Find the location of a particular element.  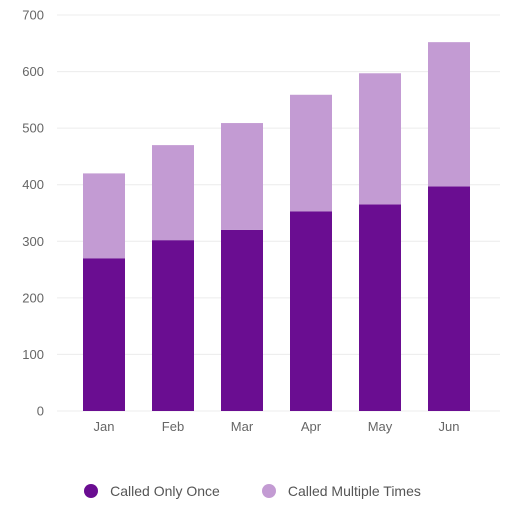

bar-may-called-only-once is located at coordinates (380, 307).